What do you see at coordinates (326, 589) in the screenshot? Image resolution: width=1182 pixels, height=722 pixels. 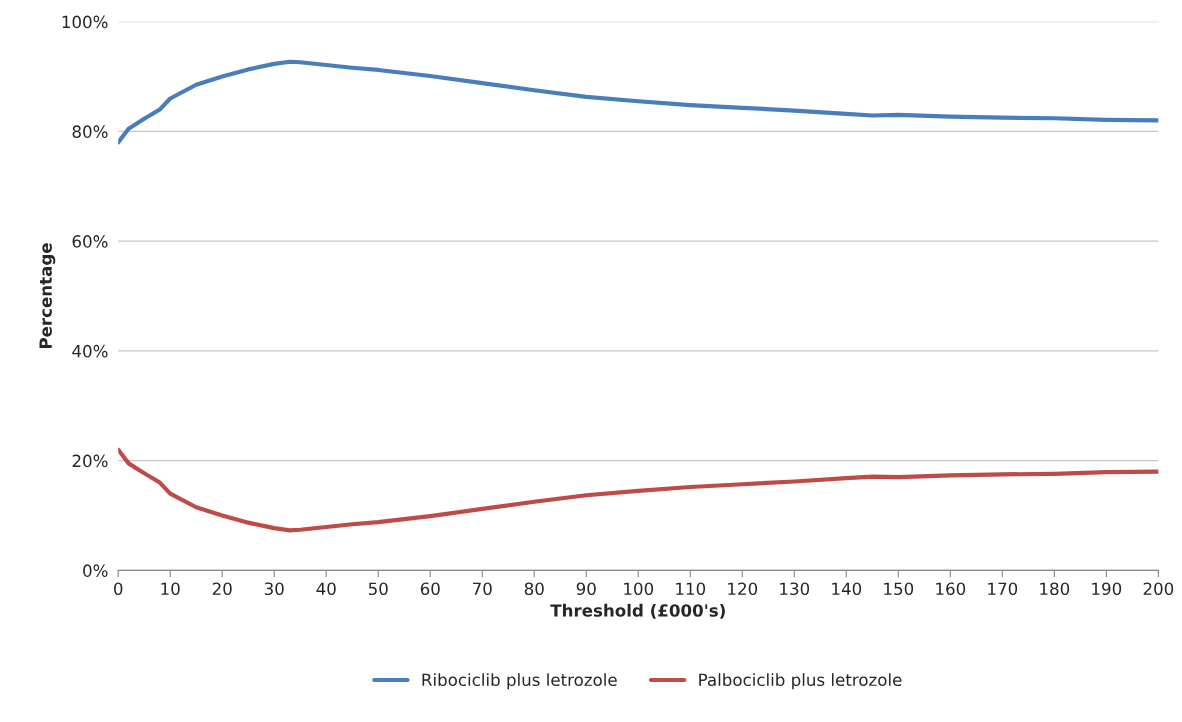 I see `x-tick-label: 40` at bounding box center [326, 589].